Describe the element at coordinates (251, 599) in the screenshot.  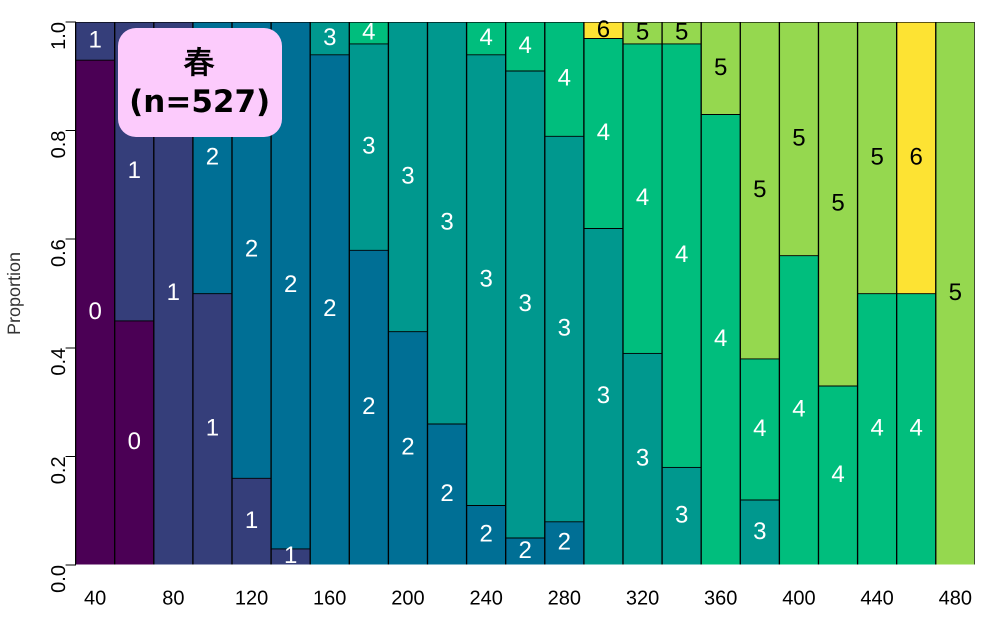
I see `x-tick-label: 120` at that location.